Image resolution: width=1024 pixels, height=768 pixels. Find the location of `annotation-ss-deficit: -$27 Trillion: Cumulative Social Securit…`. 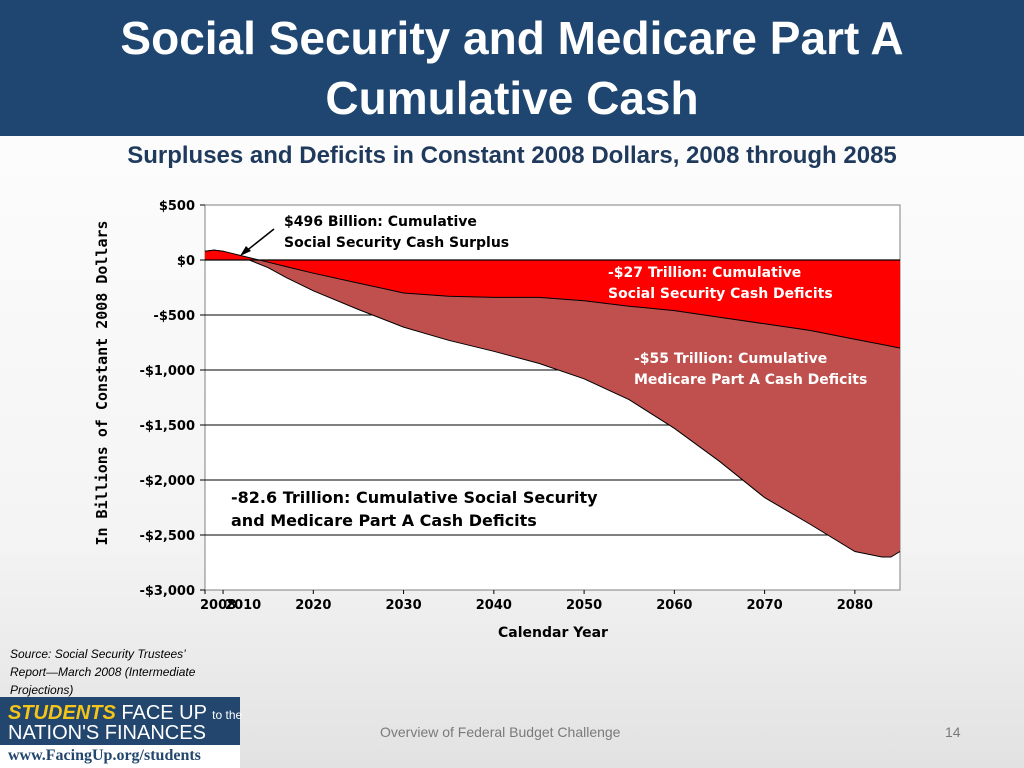

annotation-ss-deficit: -$27 Trillion: Cumulative Social Securit… is located at coordinates (720, 283).